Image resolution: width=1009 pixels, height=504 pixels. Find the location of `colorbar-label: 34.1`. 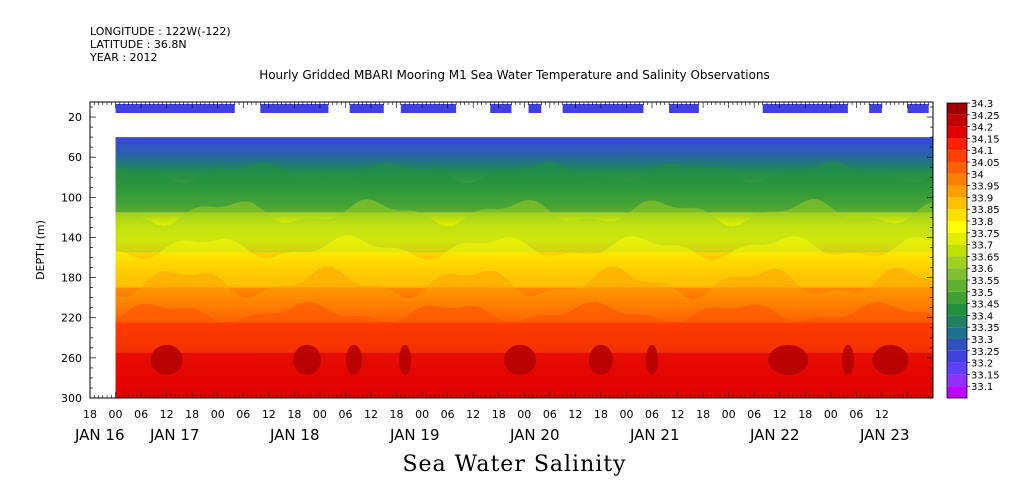

colorbar-label: 34.1 is located at coordinates (982, 151).